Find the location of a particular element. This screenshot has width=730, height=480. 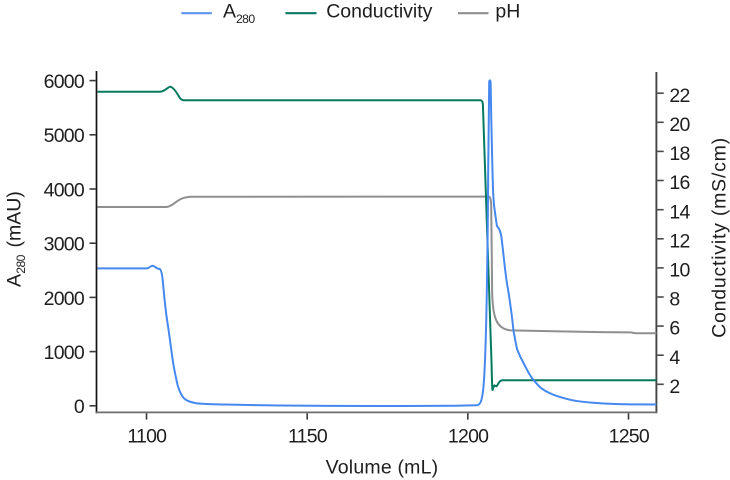

svg-text: Conductivity (mS/cm) is located at coordinates (719, 237).